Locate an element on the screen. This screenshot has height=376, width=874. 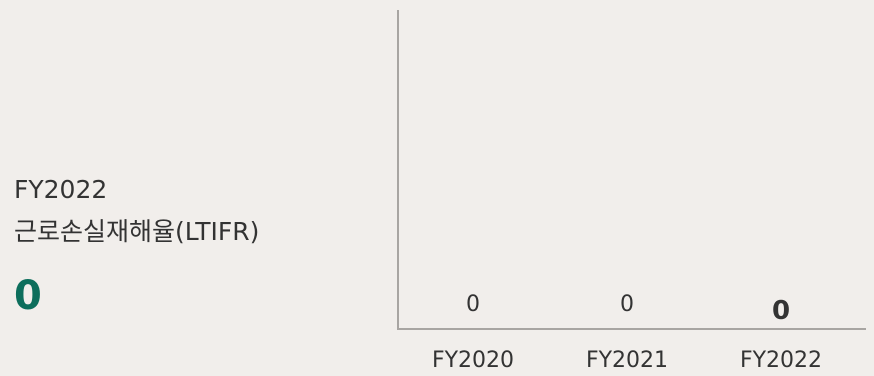
kpi-value: 0 is located at coordinates (28, 296).